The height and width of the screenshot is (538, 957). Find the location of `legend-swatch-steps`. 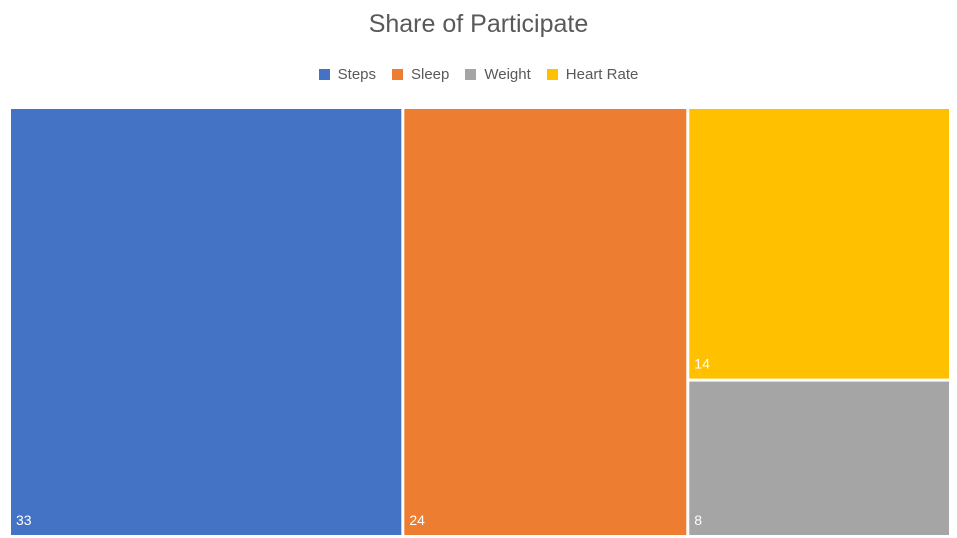

legend-swatch-steps is located at coordinates (324, 74).